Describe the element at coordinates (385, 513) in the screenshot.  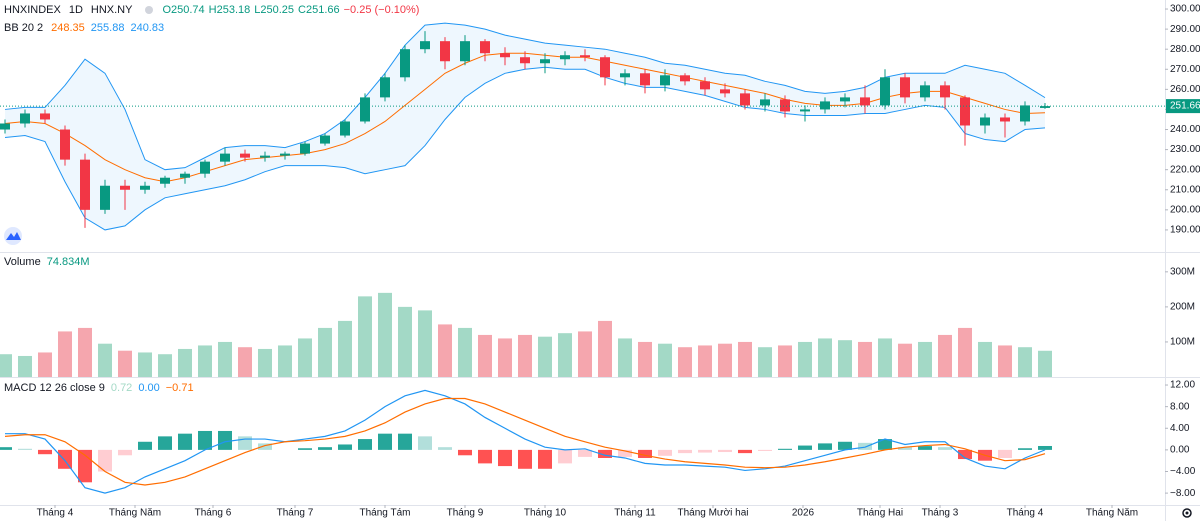
I see `x-tick-label: Tháng Tám` at that location.